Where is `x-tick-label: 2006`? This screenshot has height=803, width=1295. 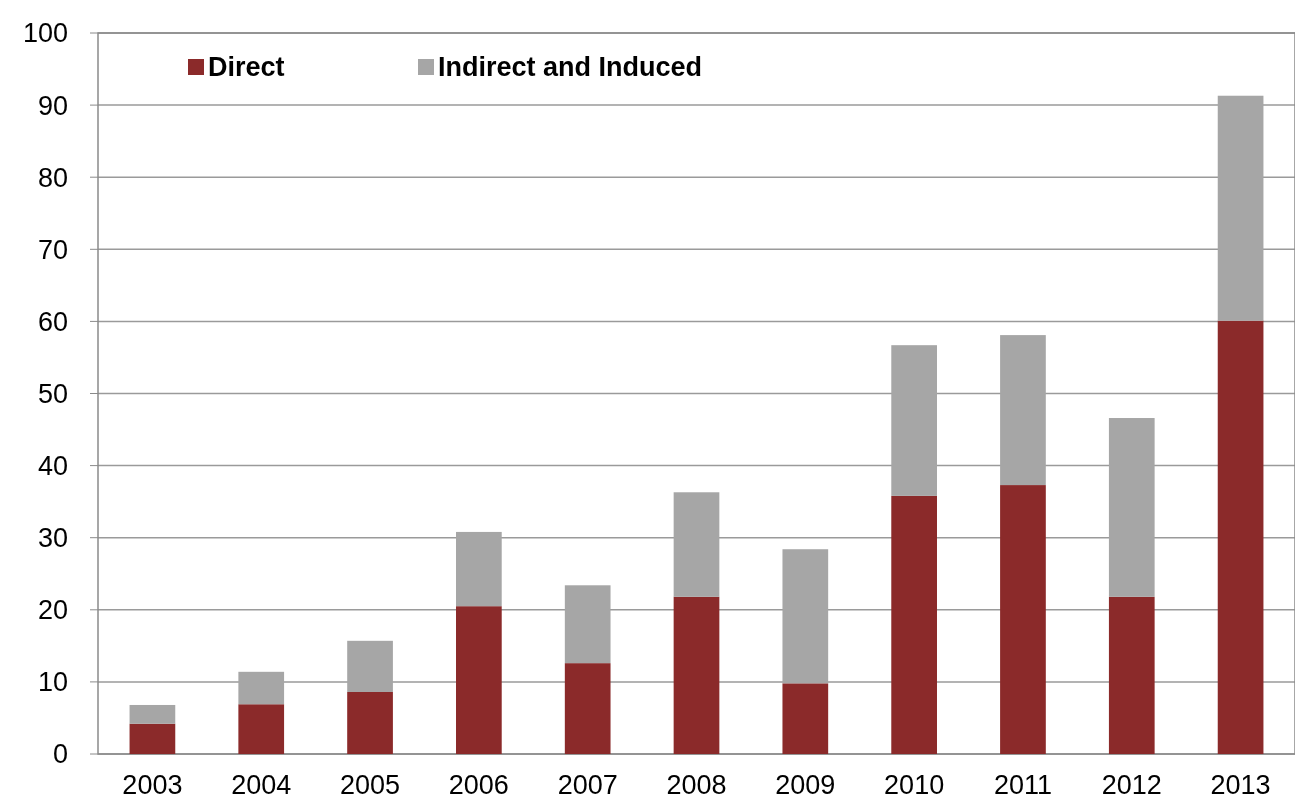
x-tick-label: 2006 is located at coordinates (478, 785).